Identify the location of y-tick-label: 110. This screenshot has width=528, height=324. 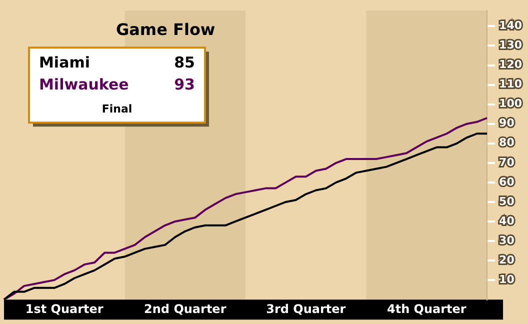
(510, 84).